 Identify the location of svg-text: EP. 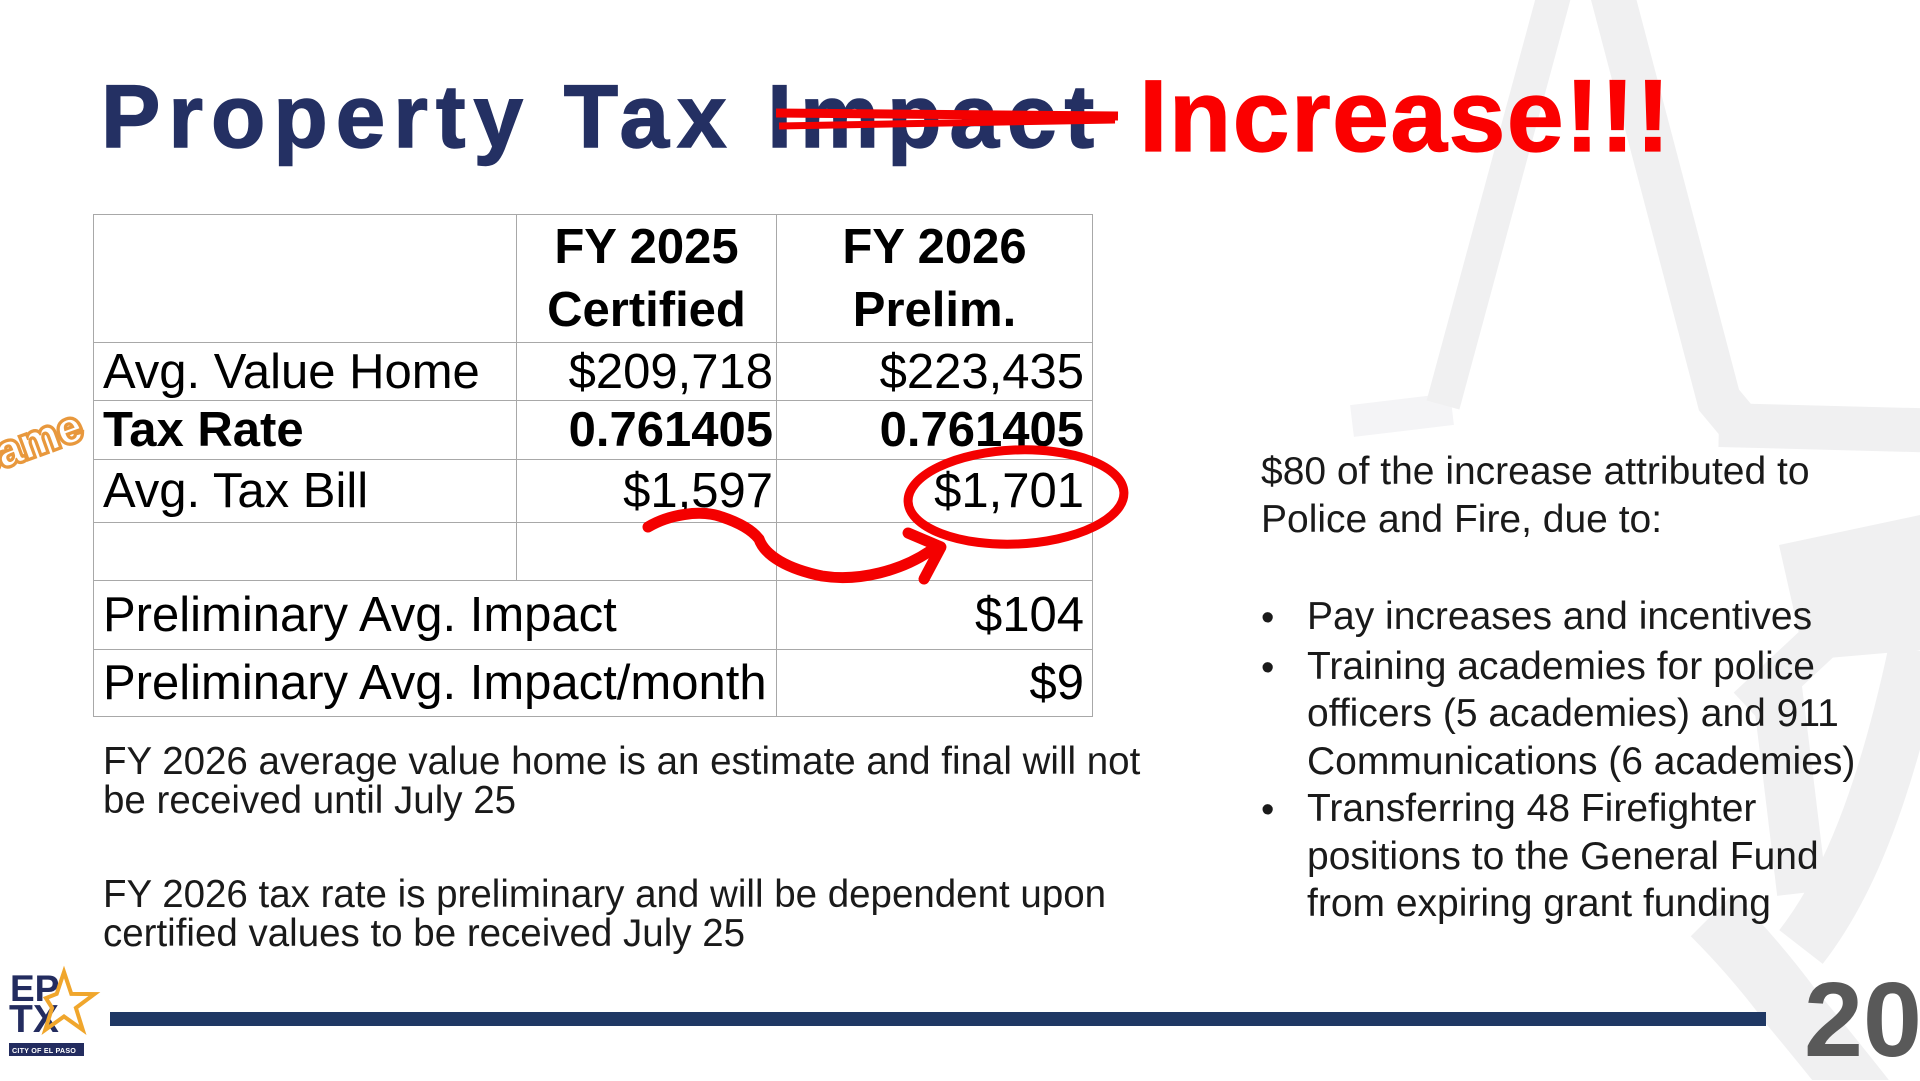
(34, 988).